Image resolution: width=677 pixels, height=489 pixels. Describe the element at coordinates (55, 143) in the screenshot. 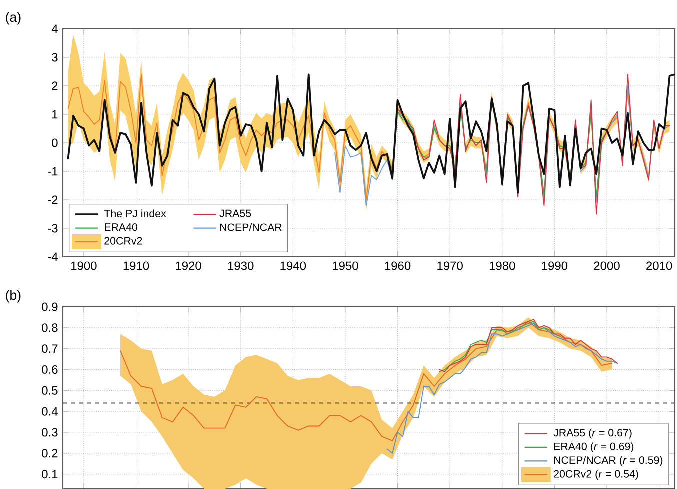

I see `y-tick-label: 0` at that location.